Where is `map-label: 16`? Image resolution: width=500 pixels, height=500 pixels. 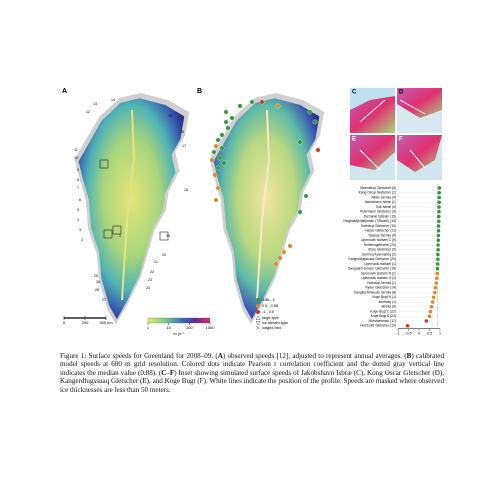
map-label: 16 is located at coordinates (182, 132).